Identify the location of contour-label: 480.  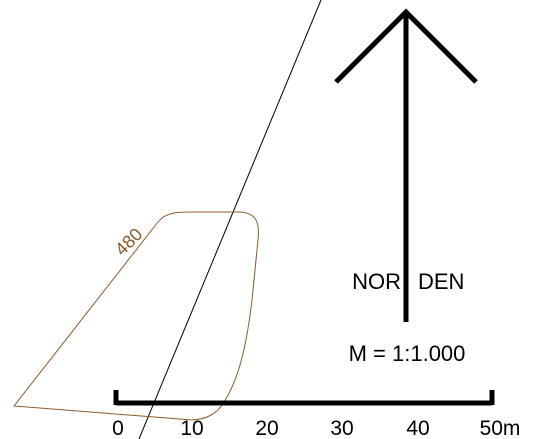
(128, 241).